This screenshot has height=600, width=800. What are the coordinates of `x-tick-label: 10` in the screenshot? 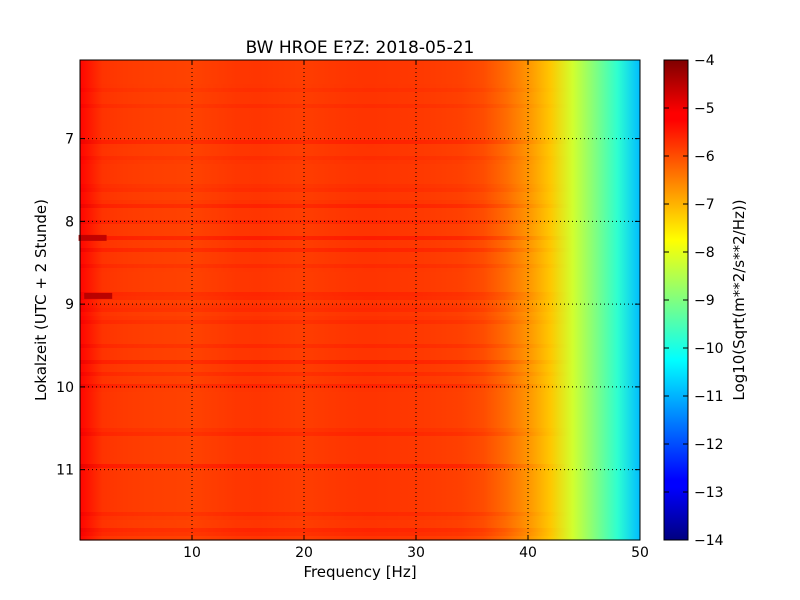 It's located at (192, 553).